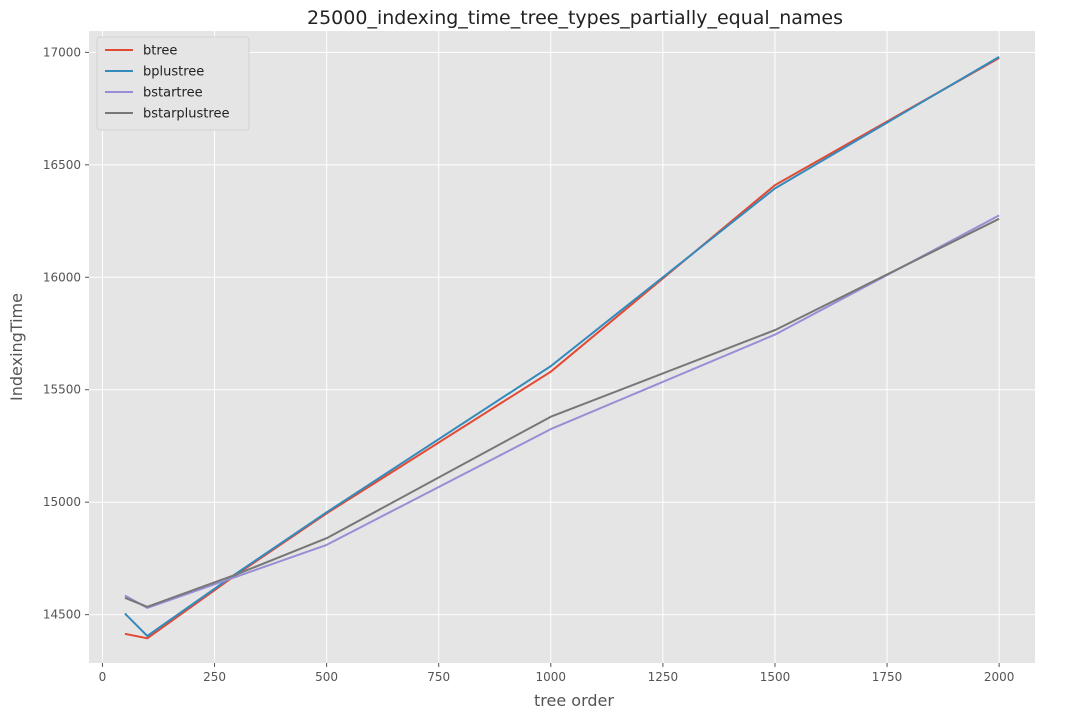  Describe the element at coordinates (62, 390) in the screenshot. I see `y-tick-label: 15500` at that location.